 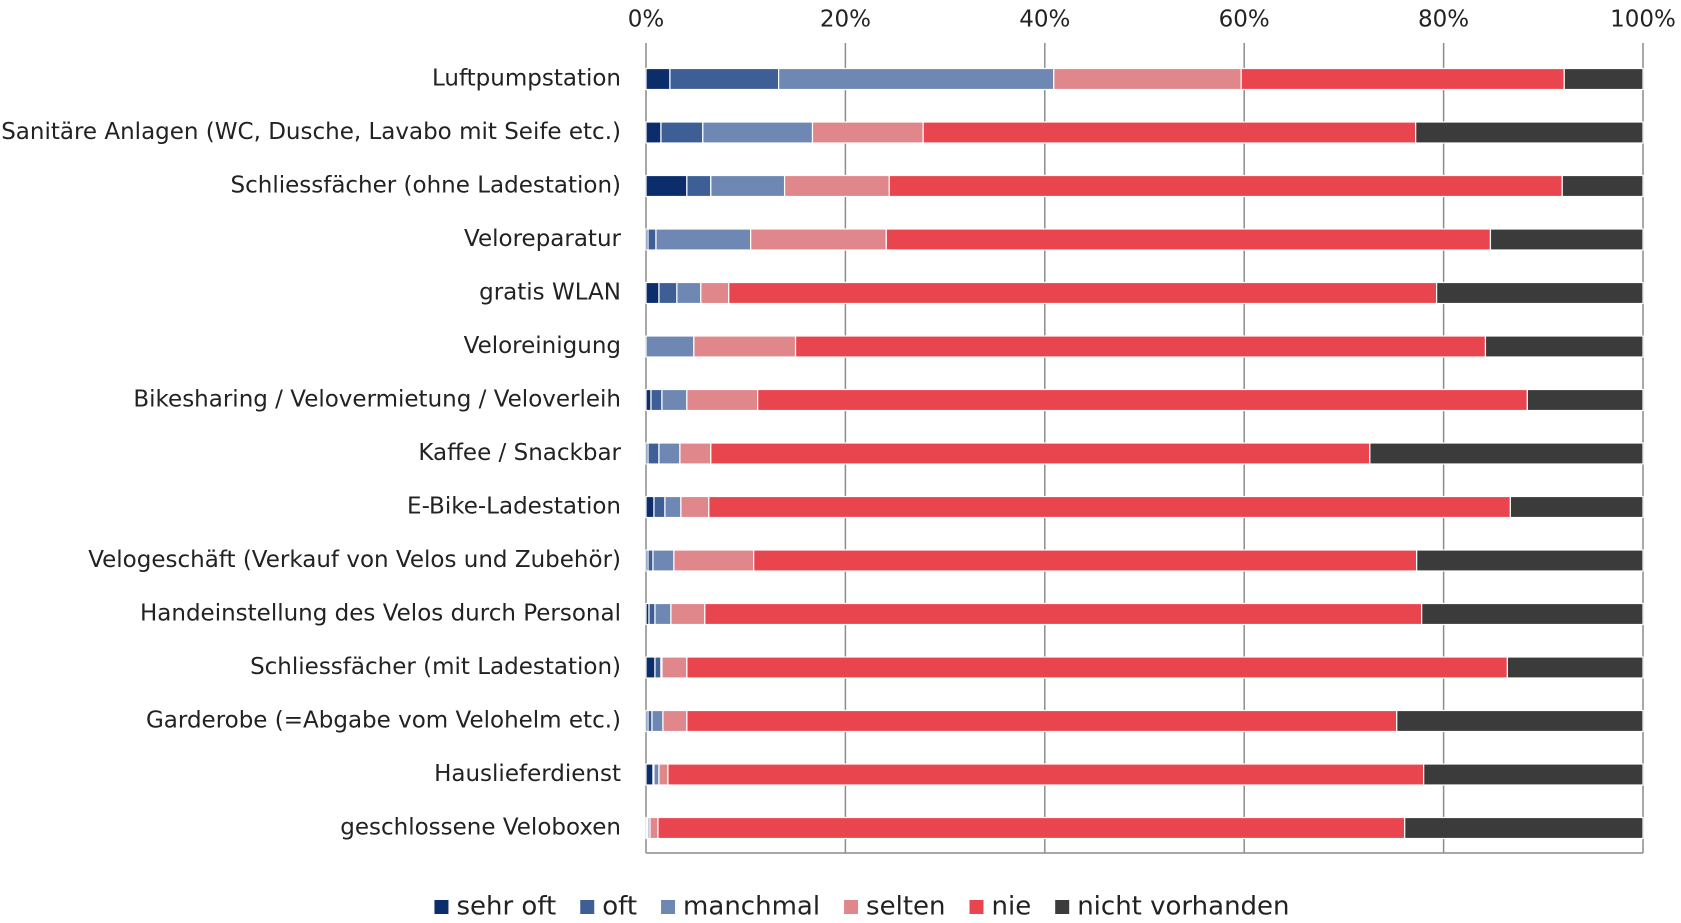 I want to click on category-label: Veloreparatur, so click(x=543, y=239).